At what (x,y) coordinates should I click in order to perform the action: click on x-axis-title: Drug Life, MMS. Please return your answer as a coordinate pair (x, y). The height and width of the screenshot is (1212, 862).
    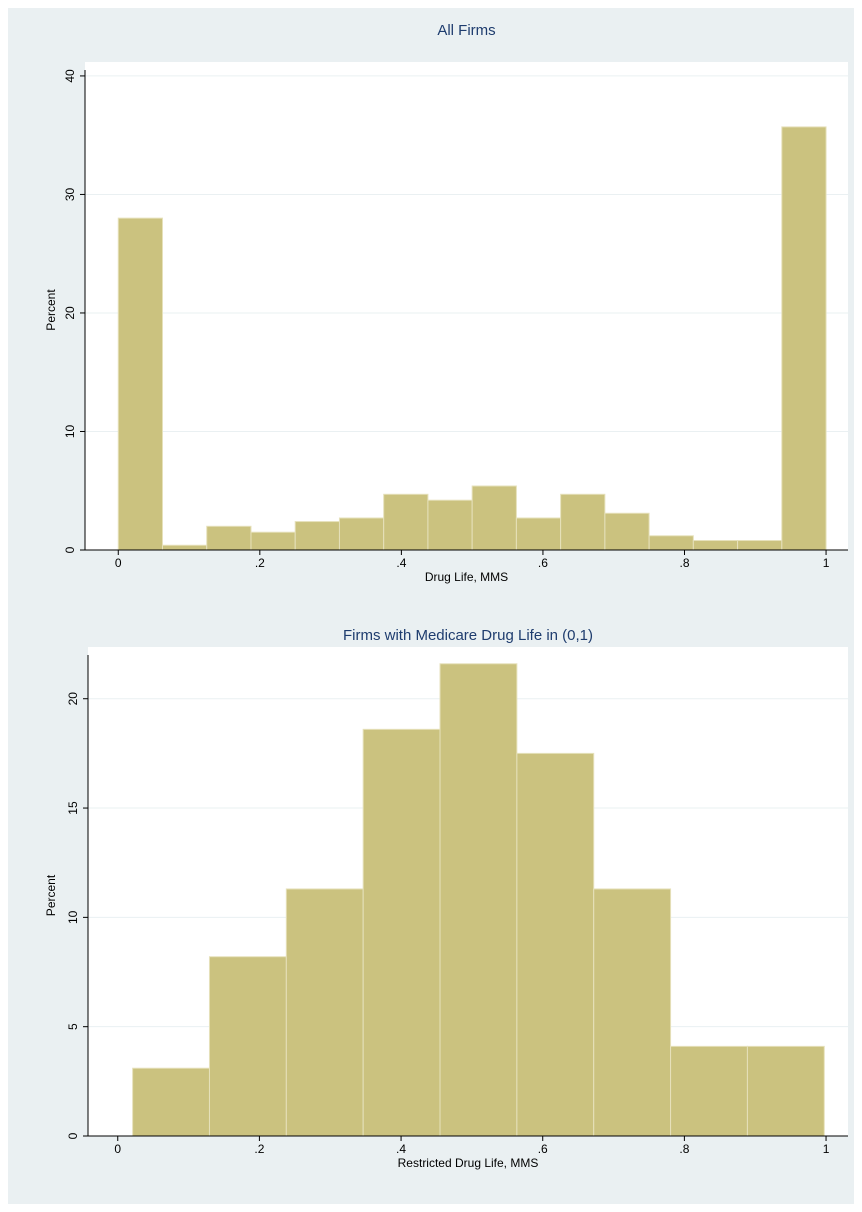
    Looking at the image, I should click on (466, 577).